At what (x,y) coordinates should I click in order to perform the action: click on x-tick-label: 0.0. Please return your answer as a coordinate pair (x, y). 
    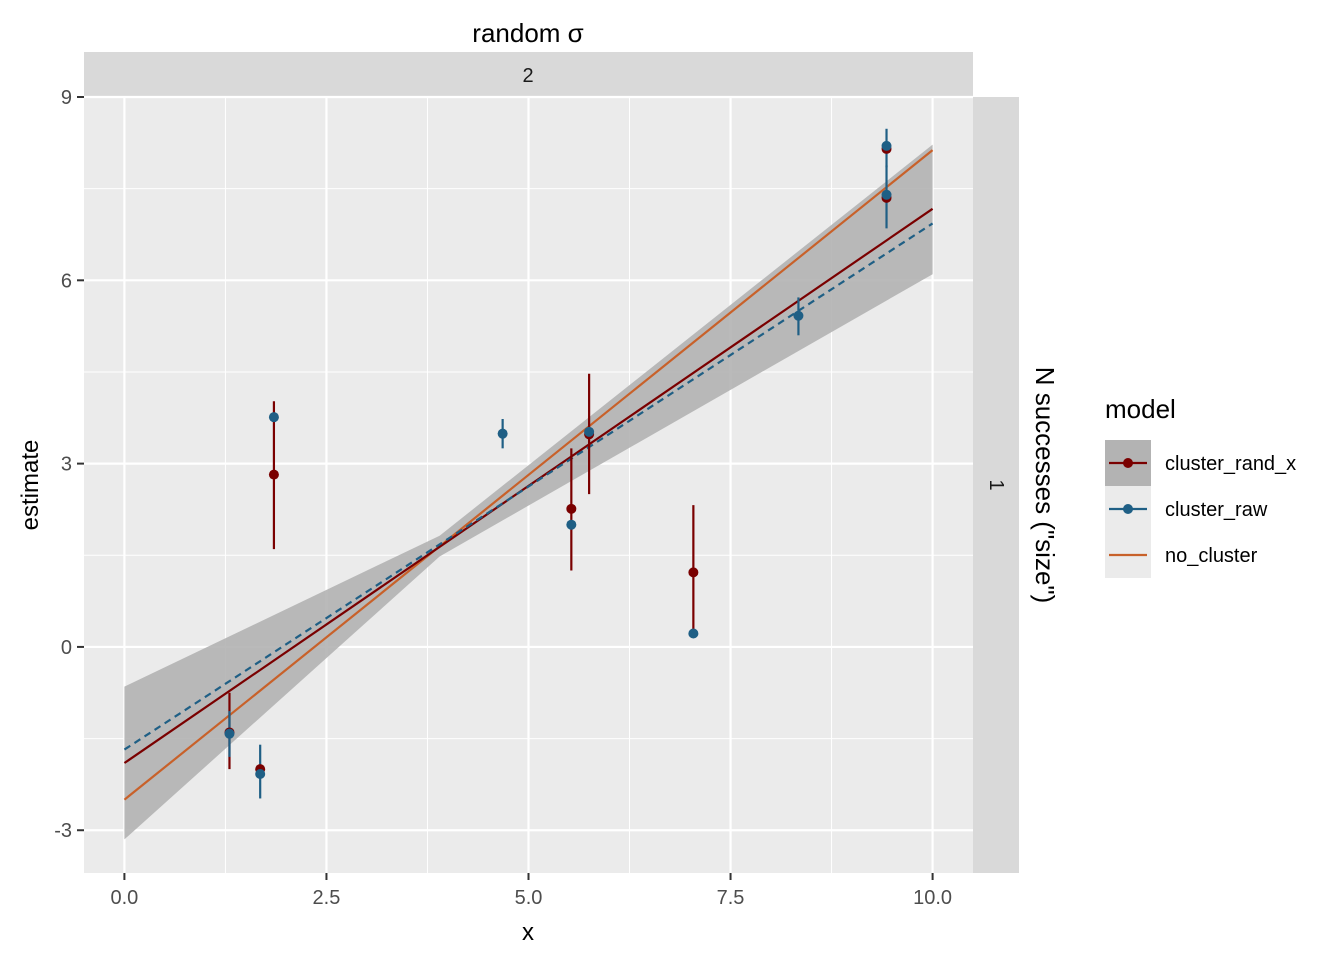
    Looking at the image, I should click on (125, 898).